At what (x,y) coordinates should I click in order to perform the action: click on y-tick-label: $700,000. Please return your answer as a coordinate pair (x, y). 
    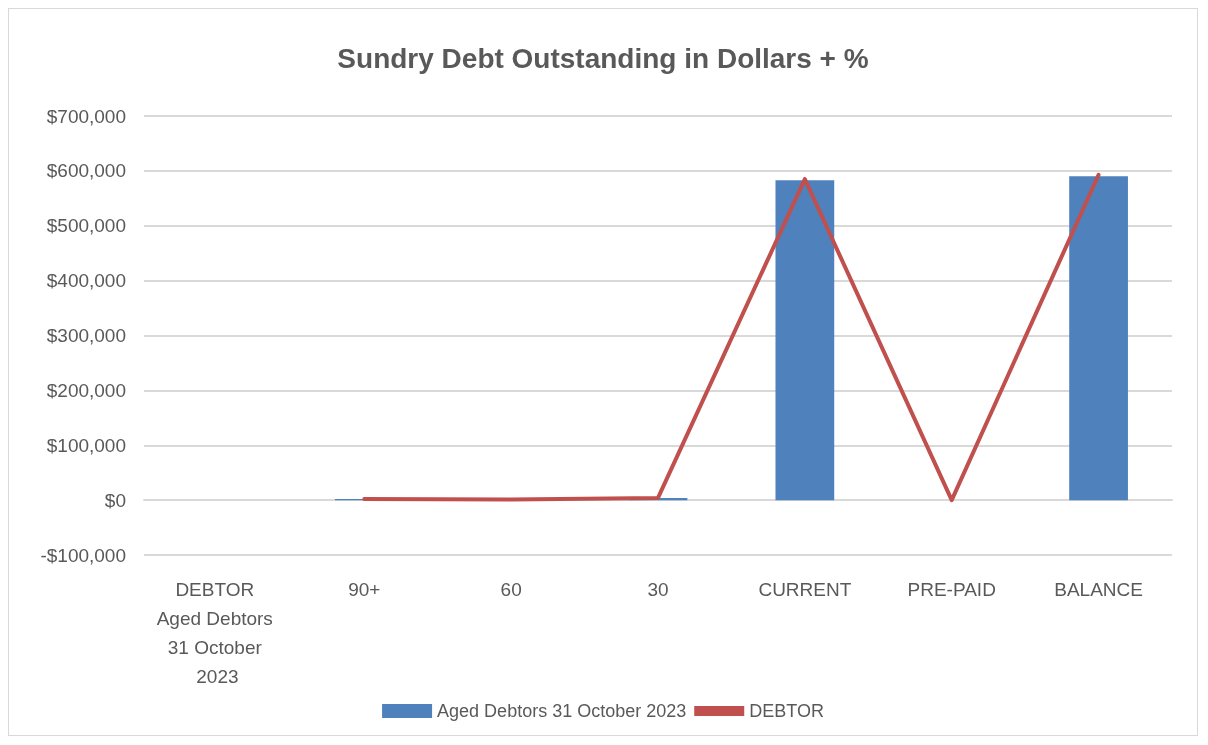
    Looking at the image, I should click on (86, 116).